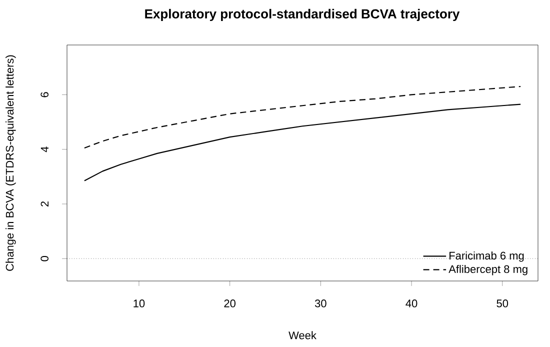 The width and height of the screenshot is (550, 347). What do you see at coordinates (320, 304) in the screenshot?
I see `x-tick-label: 30` at bounding box center [320, 304].